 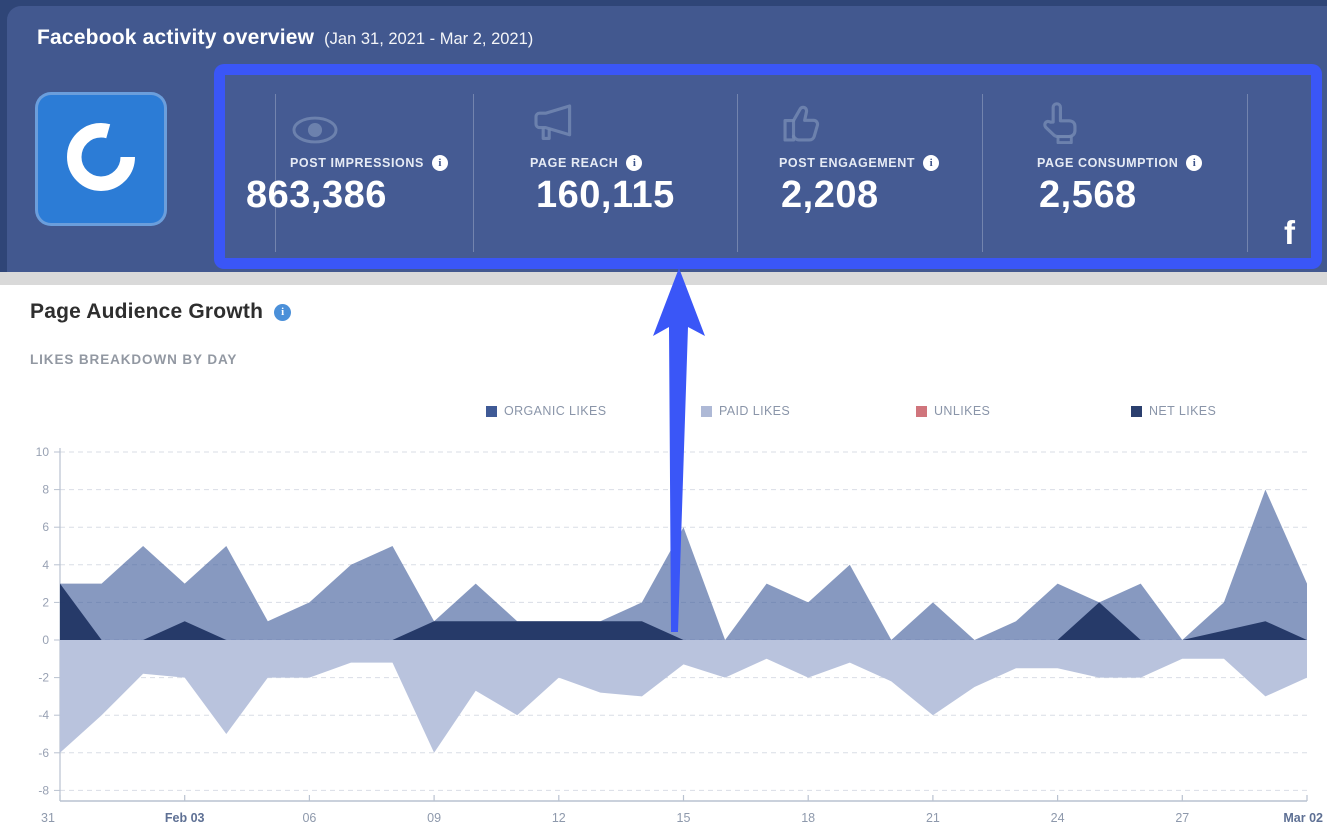 I want to click on legend-label: PAID LIKES, so click(x=755, y=411).